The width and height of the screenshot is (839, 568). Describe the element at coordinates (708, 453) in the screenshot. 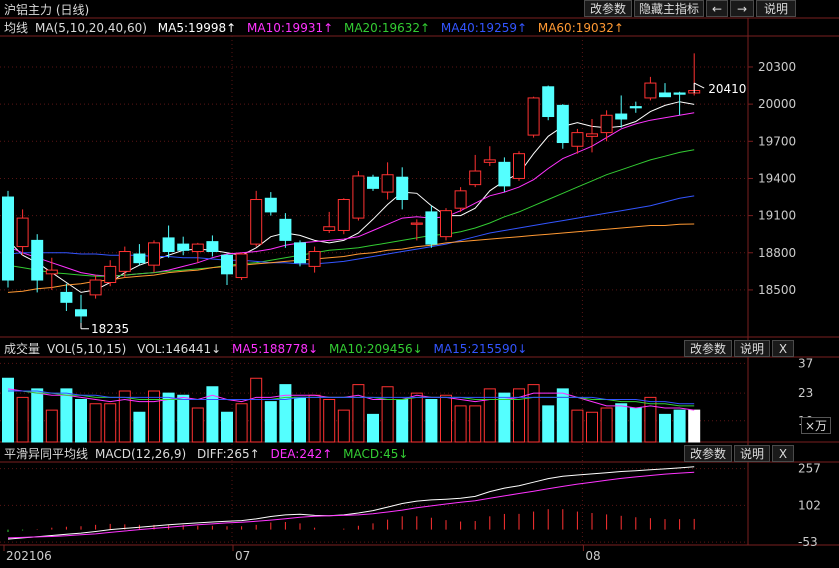

I see `macd-params-button: 改参数` at that location.